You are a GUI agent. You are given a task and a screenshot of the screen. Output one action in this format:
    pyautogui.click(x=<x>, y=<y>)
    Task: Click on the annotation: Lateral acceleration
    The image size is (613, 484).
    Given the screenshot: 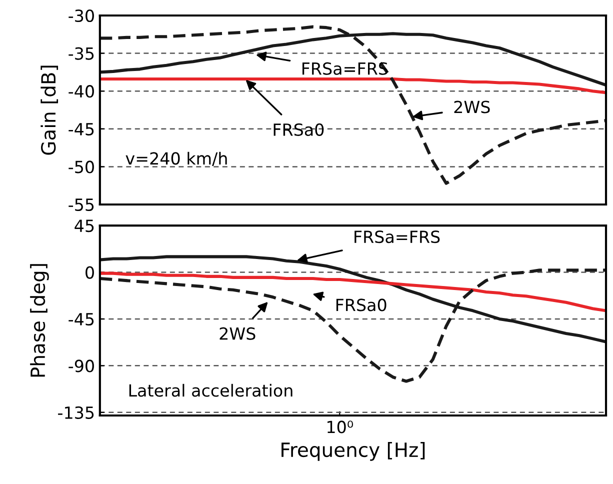 What is the action you would take?
    pyautogui.click(x=210, y=390)
    